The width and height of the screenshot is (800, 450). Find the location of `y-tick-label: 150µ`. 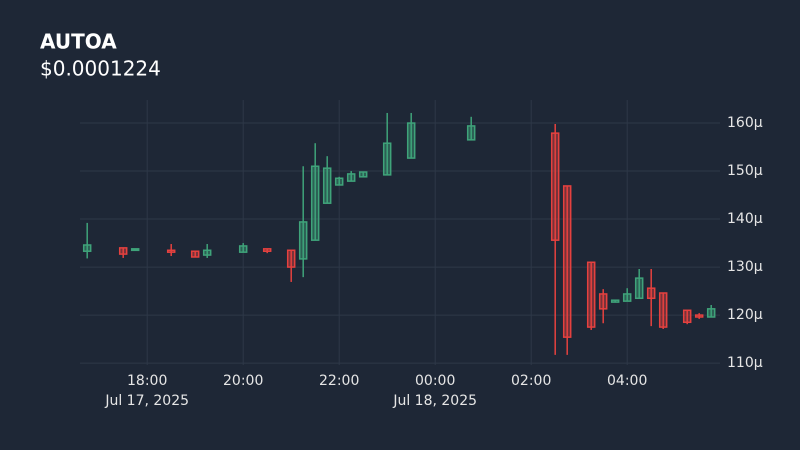

y-tick-label: 150µ is located at coordinates (745, 171).